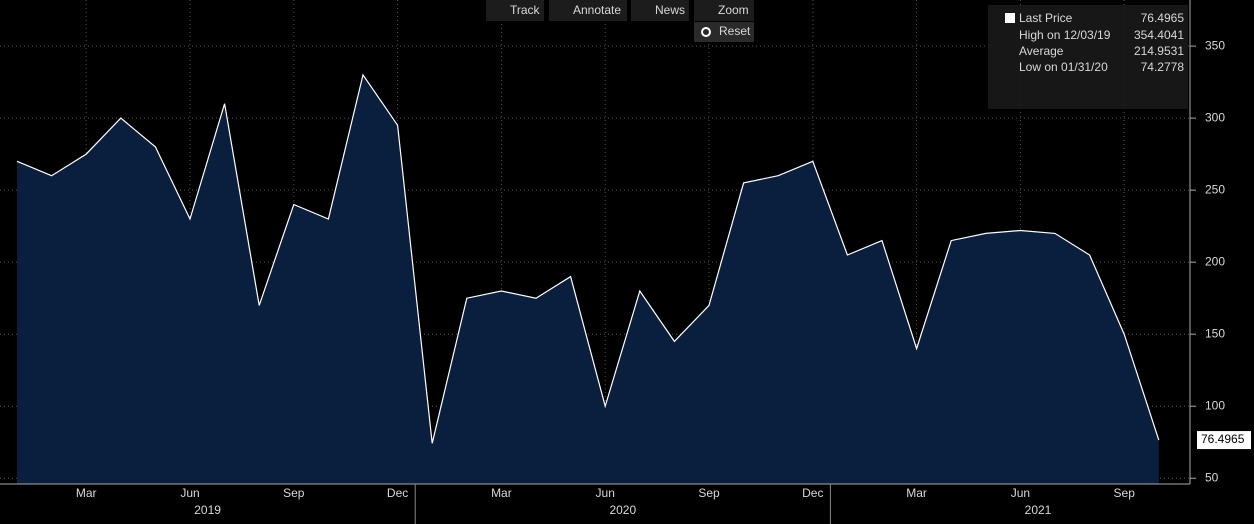  I want to click on legend-stat-value: 74.2778, so click(1163, 67).